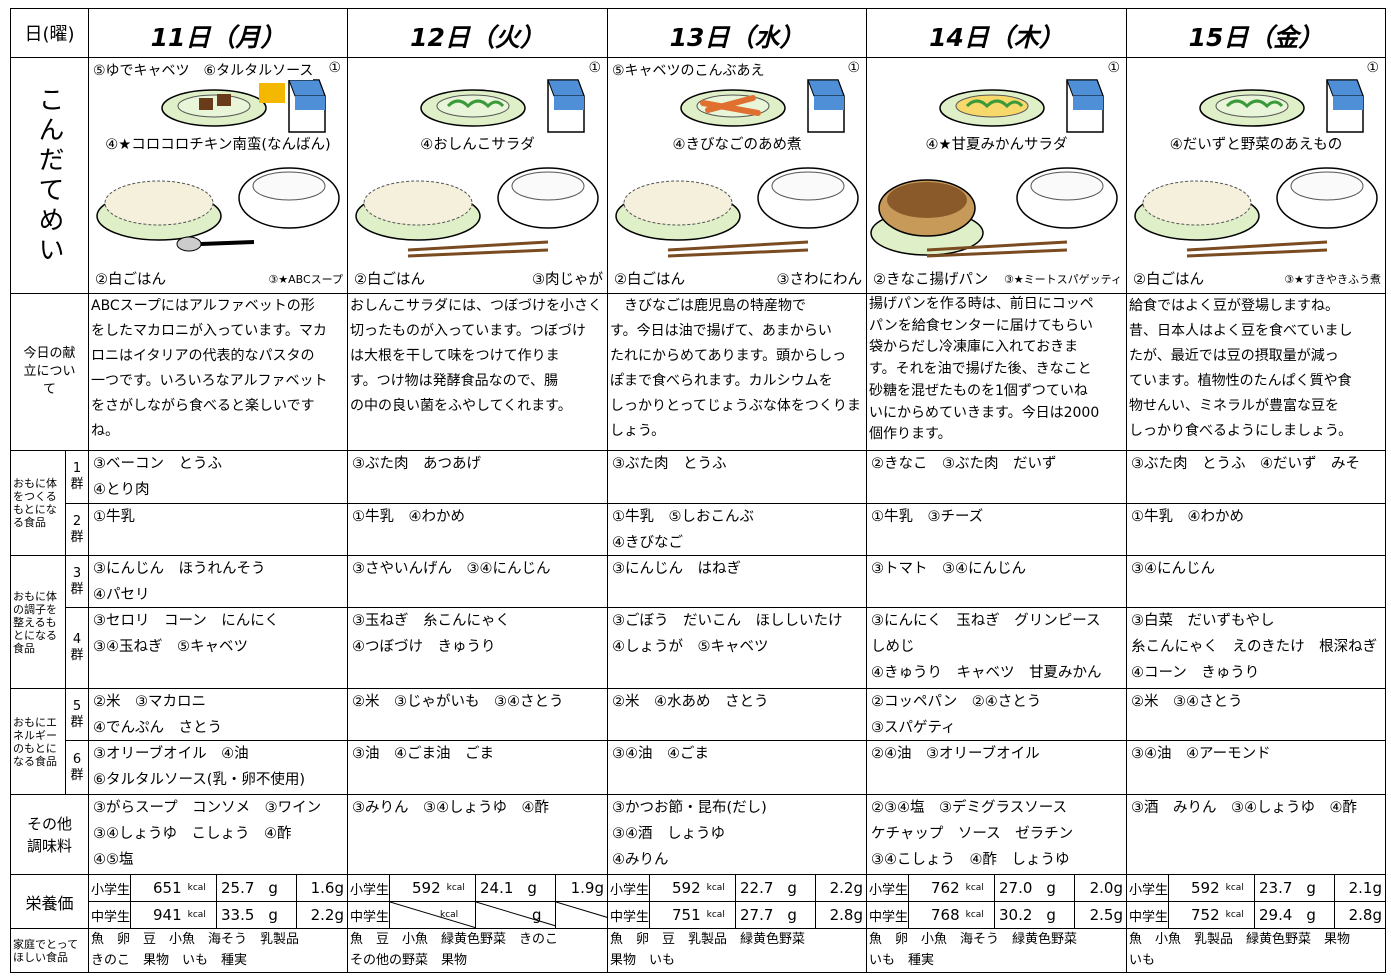 The height and width of the screenshot is (976, 1391). I want to click on description-line: す。つけ物は発酵食品なので、腸, so click(454, 381).